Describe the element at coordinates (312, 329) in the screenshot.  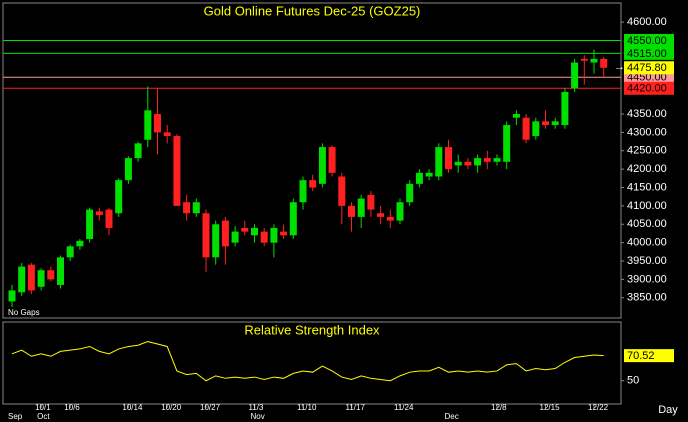
I see `rsi-title: Relative Strength Index` at that location.